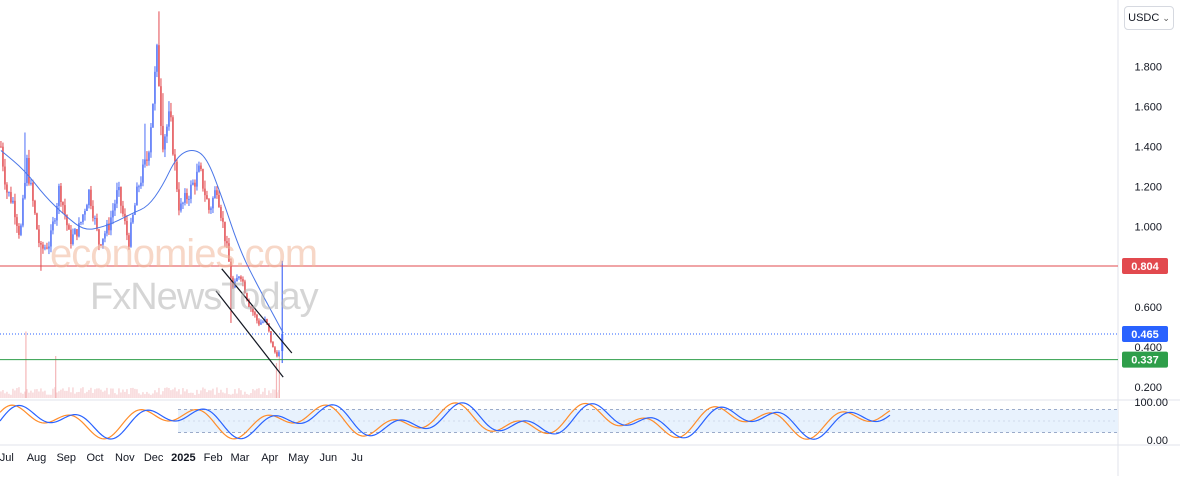  What do you see at coordinates (282, 342) in the screenshot?
I see `spike-candle-body` at bounding box center [282, 342].